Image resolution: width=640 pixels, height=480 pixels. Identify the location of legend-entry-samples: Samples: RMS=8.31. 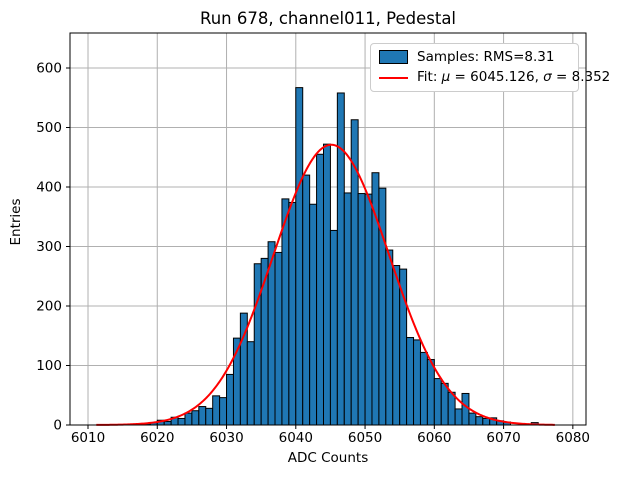
(474, 56).